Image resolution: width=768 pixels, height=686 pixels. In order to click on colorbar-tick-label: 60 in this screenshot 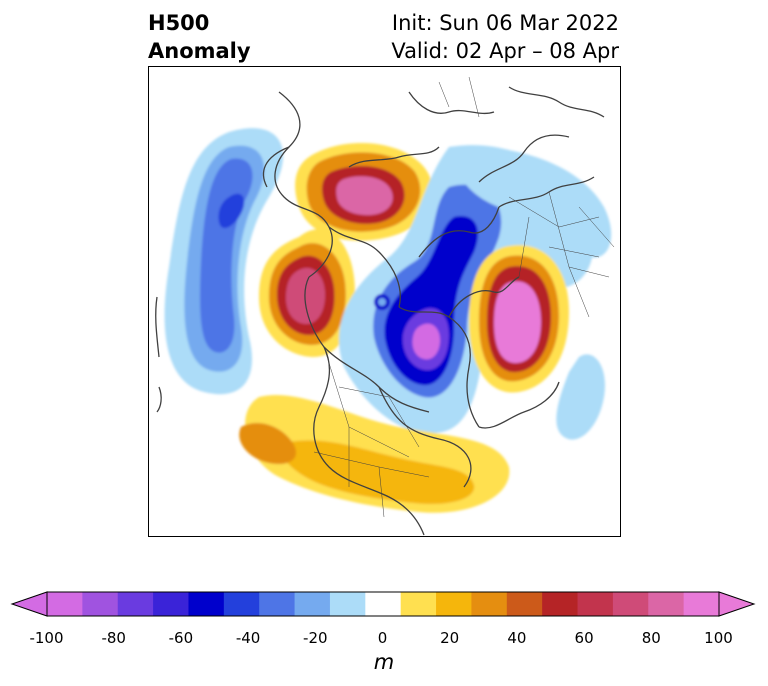, I will do `click(584, 638)`.